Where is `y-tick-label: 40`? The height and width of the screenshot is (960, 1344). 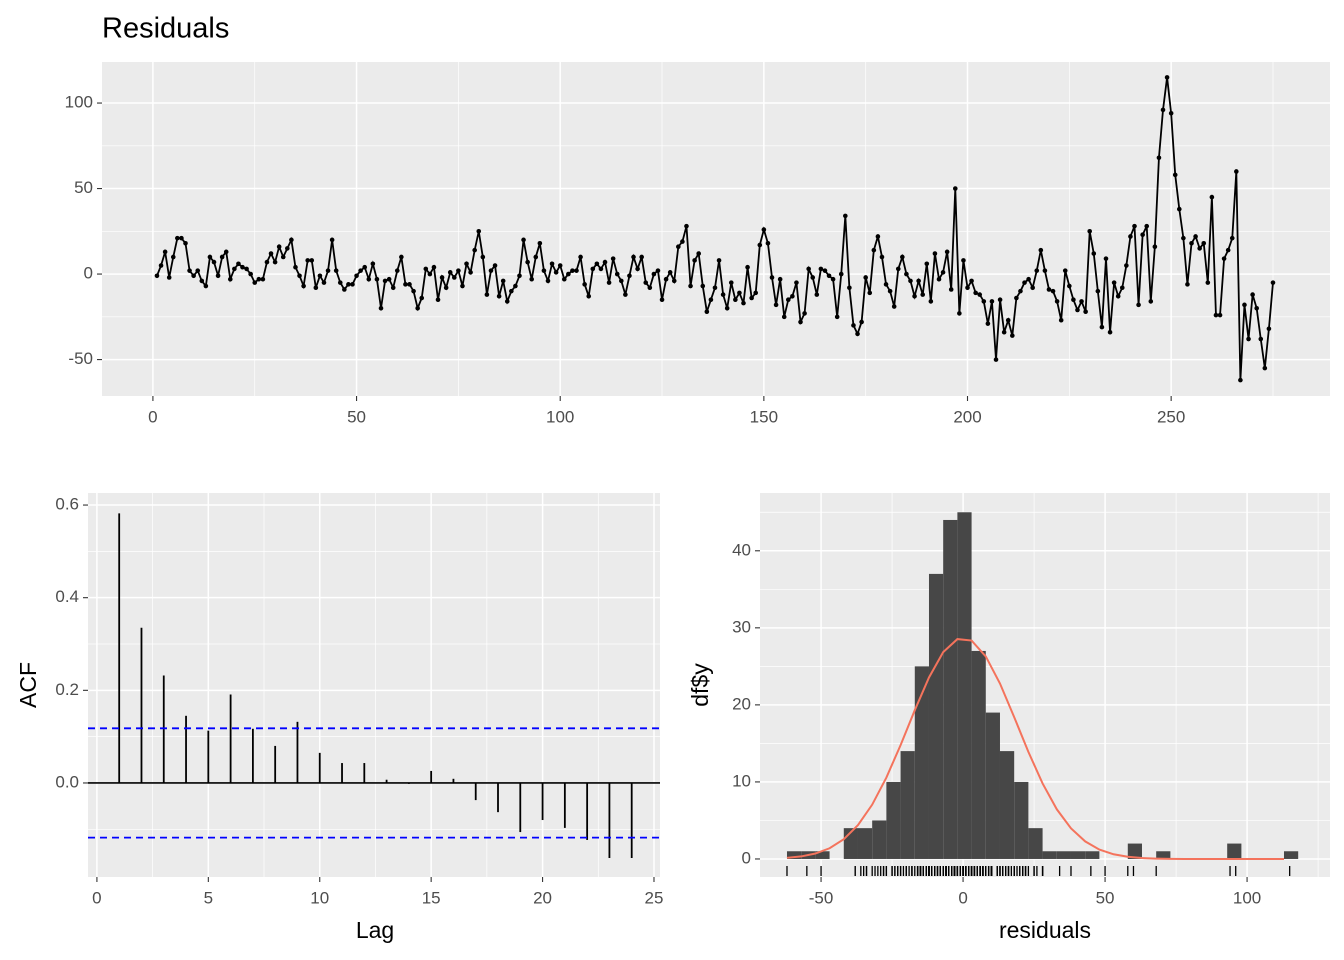
y-tick-label: 40 is located at coordinates (741, 549).